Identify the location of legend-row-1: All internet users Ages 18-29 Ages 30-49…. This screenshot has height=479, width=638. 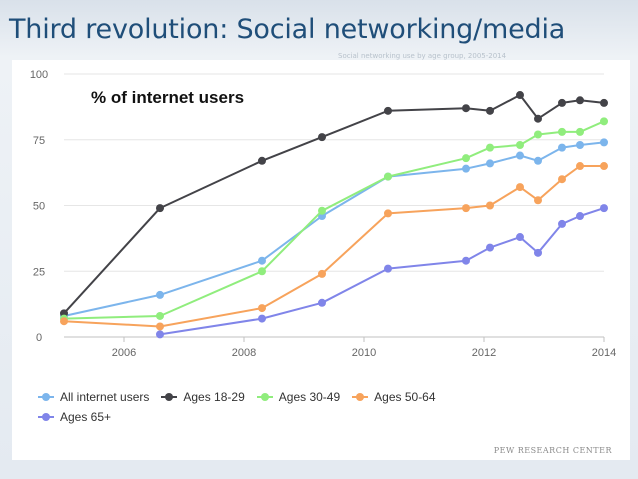
(318, 397).